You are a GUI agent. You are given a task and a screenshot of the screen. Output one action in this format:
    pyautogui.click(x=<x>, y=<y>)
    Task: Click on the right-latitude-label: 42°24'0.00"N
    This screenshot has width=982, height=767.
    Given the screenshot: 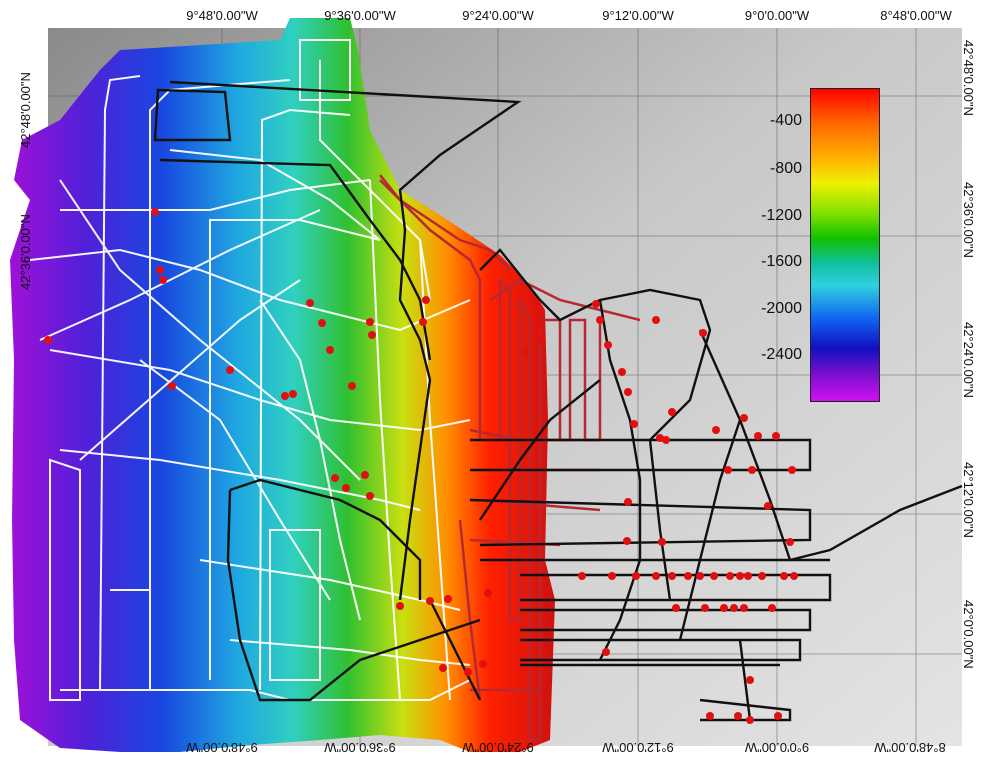 What is the action you would take?
    pyautogui.click(x=968, y=360)
    